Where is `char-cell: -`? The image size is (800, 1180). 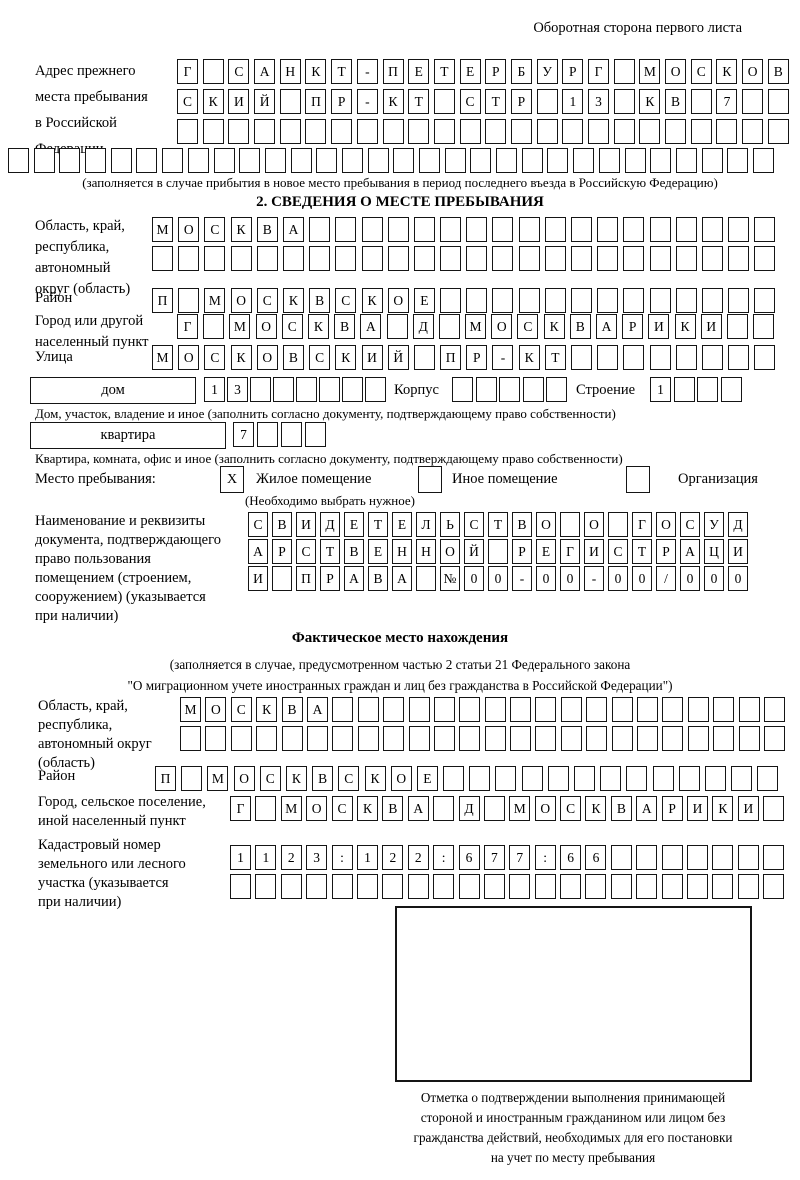
char-cell: - is located at coordinates (367, 101).